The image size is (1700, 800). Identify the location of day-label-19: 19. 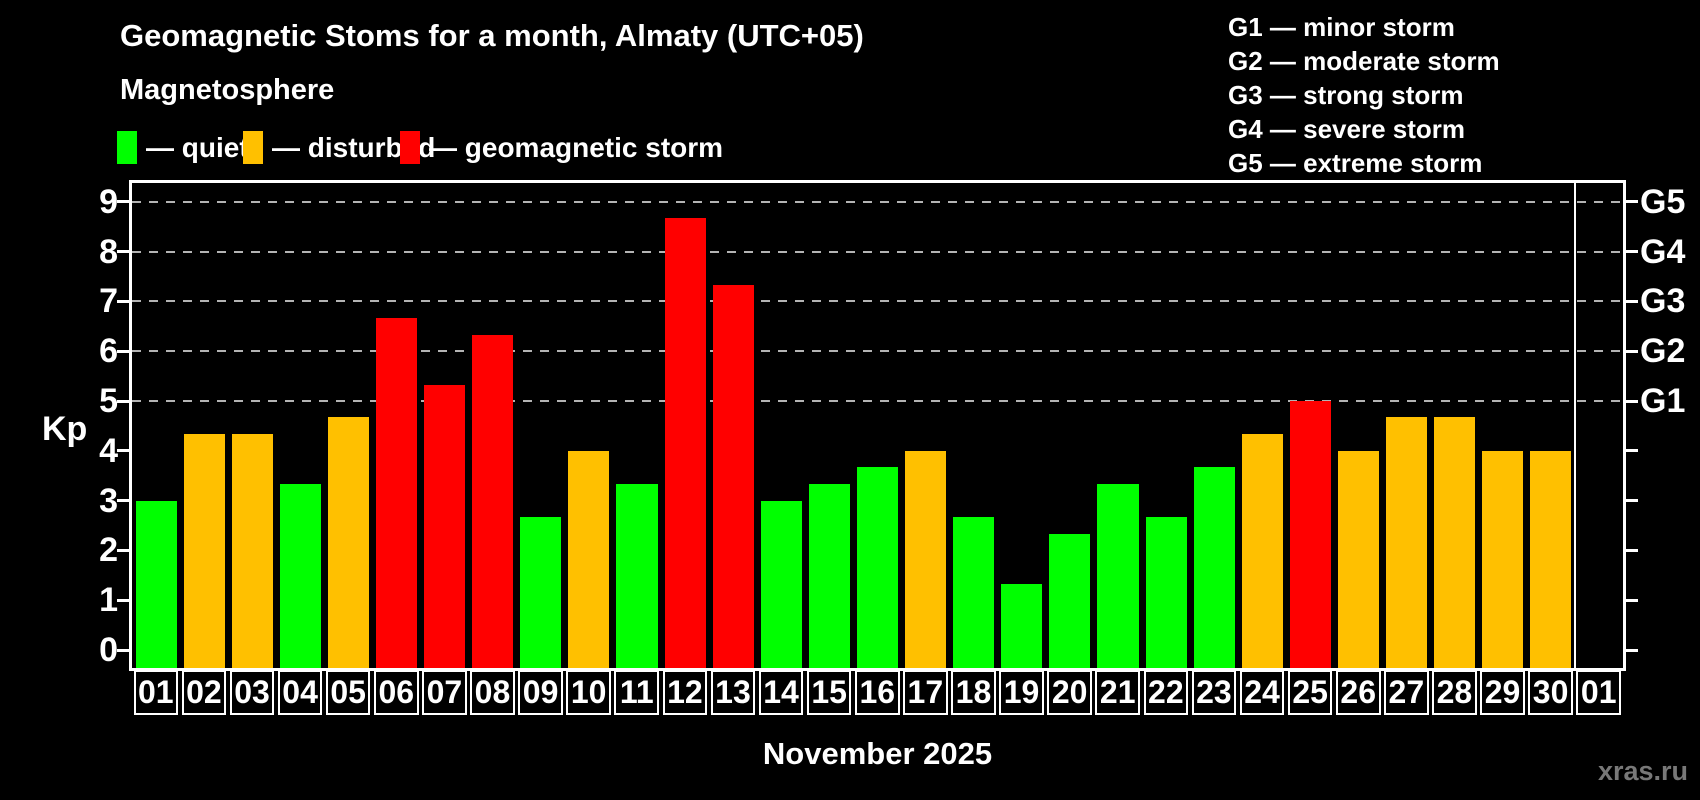
(1021, 692).